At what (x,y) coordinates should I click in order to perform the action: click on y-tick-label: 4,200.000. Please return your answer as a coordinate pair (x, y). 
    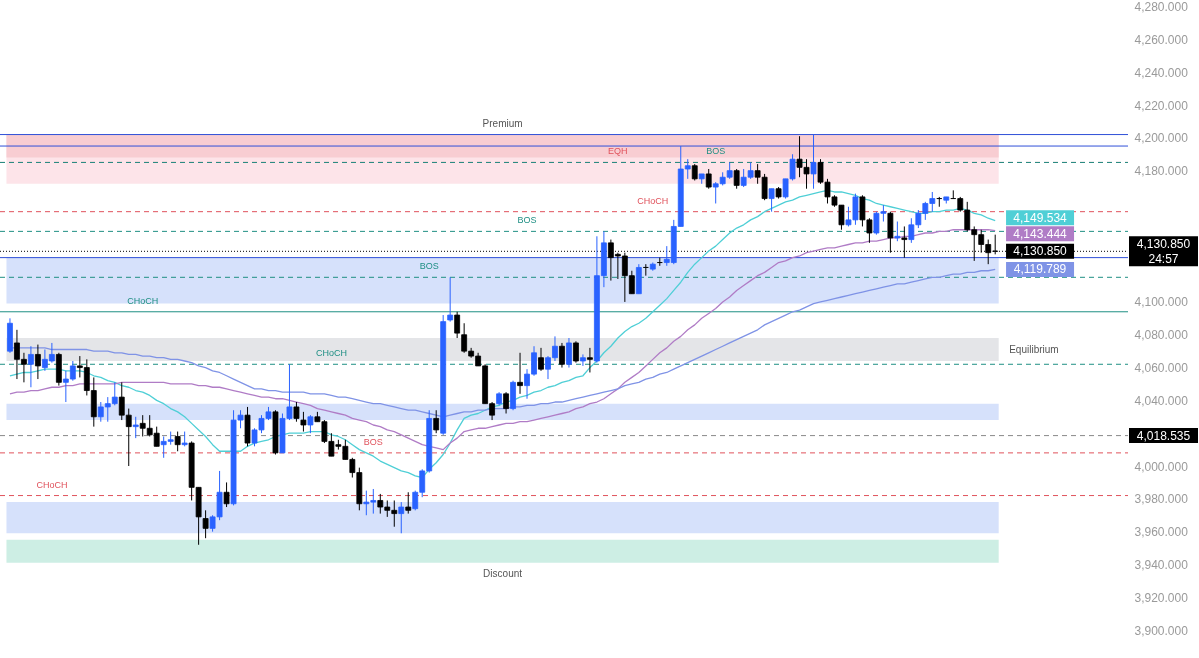
    Looking at the image, I should click on (1161, 138).